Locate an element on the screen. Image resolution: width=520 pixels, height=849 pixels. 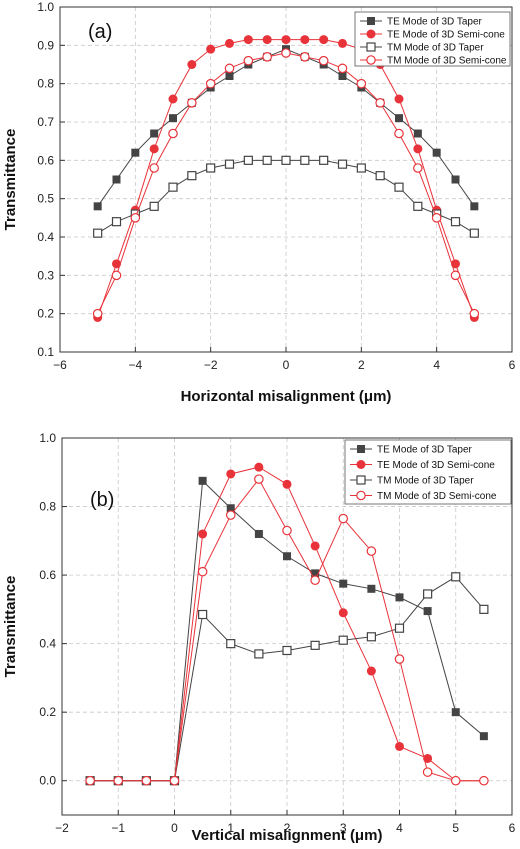
x-tick-label-b: 3 is located at coordinates (343, 828).